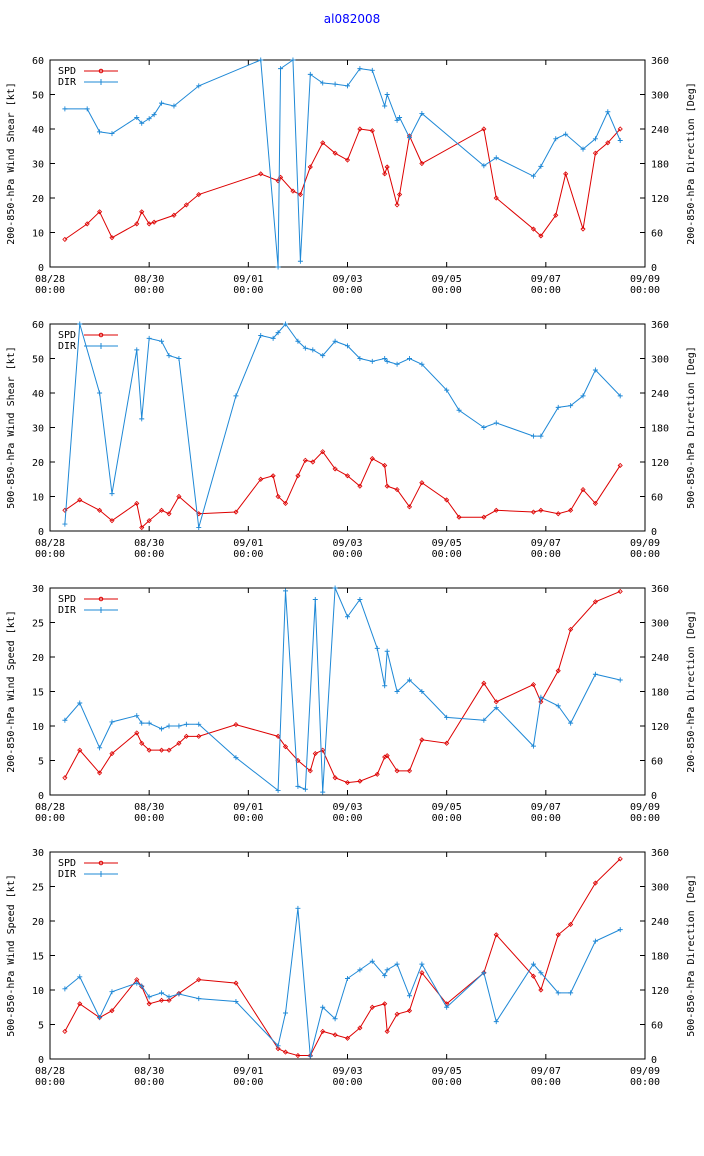 Image resolution: width=704 pixels, height=1156 pixels. Describe the element at coordinates (67, 863) in the screenshot. I see `legend-label-spd: SPD` at that location.